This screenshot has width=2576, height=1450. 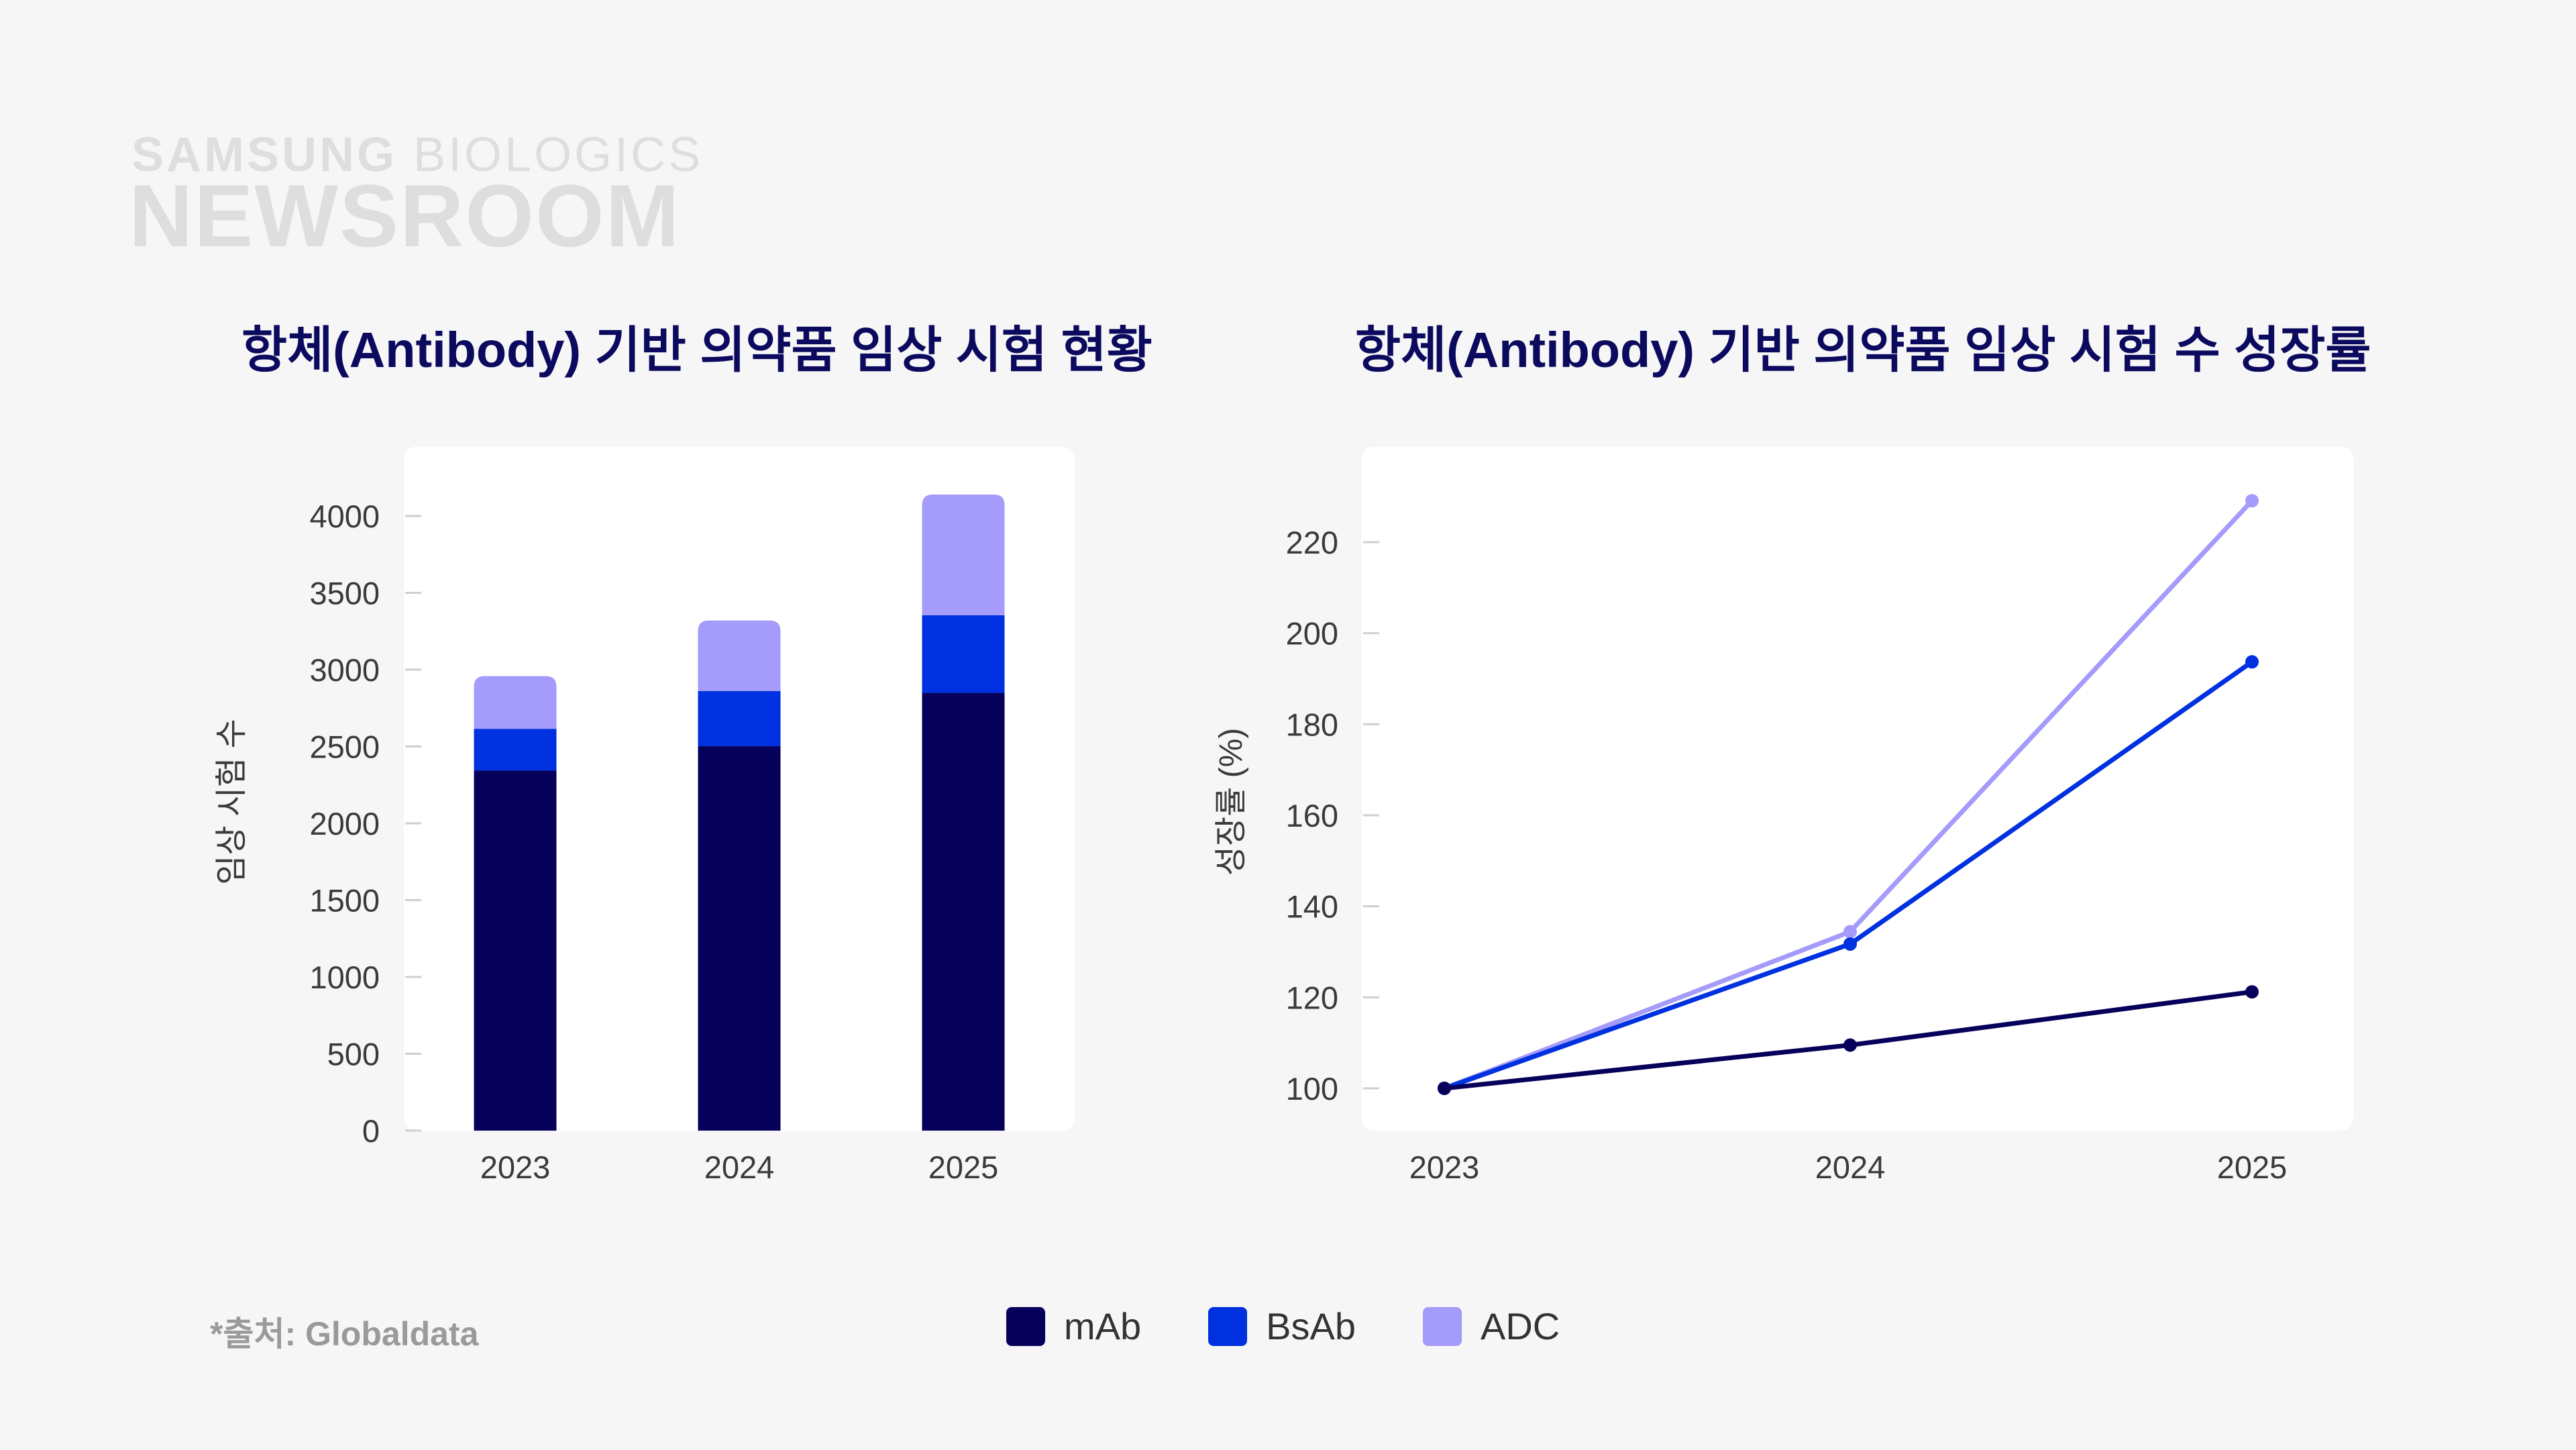 I want to click on bar-x-tick-label: 2023, so click(x=515, y=1167).